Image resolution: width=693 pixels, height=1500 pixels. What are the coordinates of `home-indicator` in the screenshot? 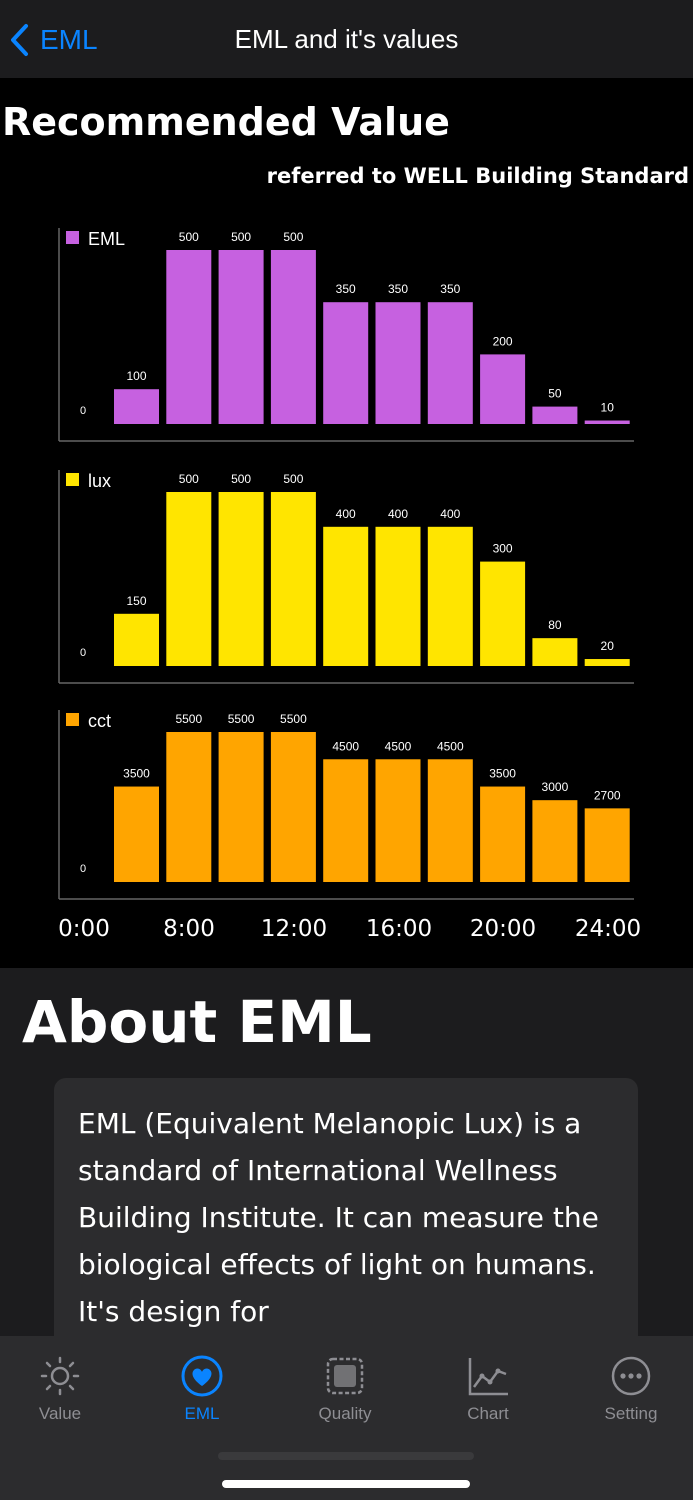 It's located at (346, 1484).